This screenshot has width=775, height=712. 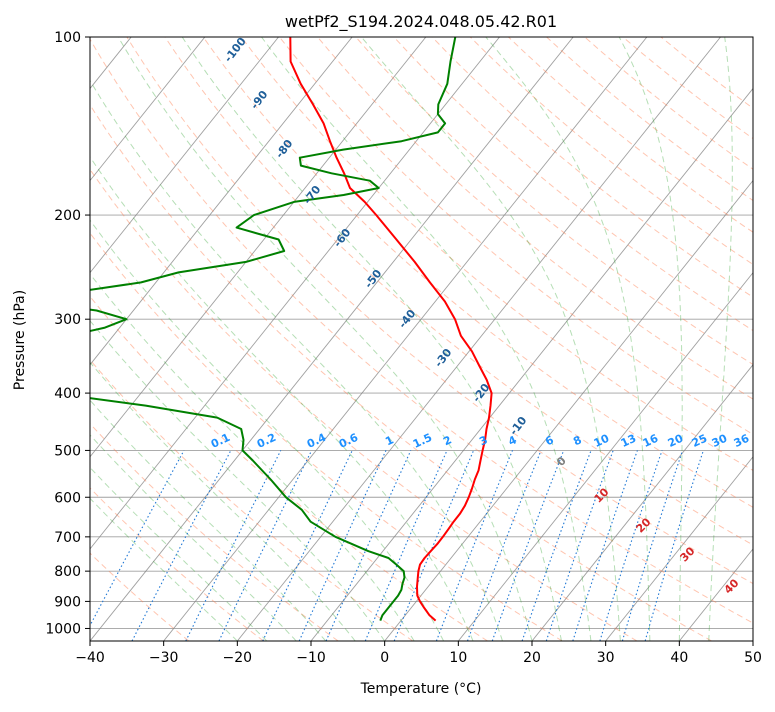 What do you see at coordinates (67, 572) in the screenshot?
I see `y-tick-label: 800` at bounding box center [67, 572].